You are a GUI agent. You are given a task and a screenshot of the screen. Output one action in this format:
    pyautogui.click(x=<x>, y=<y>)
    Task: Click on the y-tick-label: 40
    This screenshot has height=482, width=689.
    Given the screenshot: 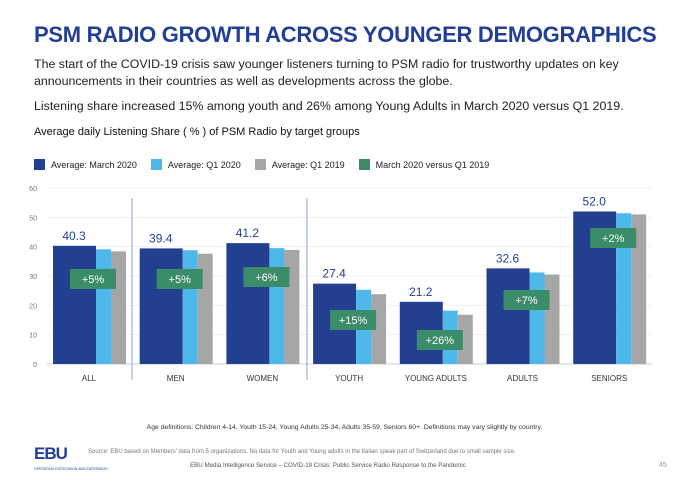 What is the action you would take?
    pyautogui.click(x=33, y=248)
    